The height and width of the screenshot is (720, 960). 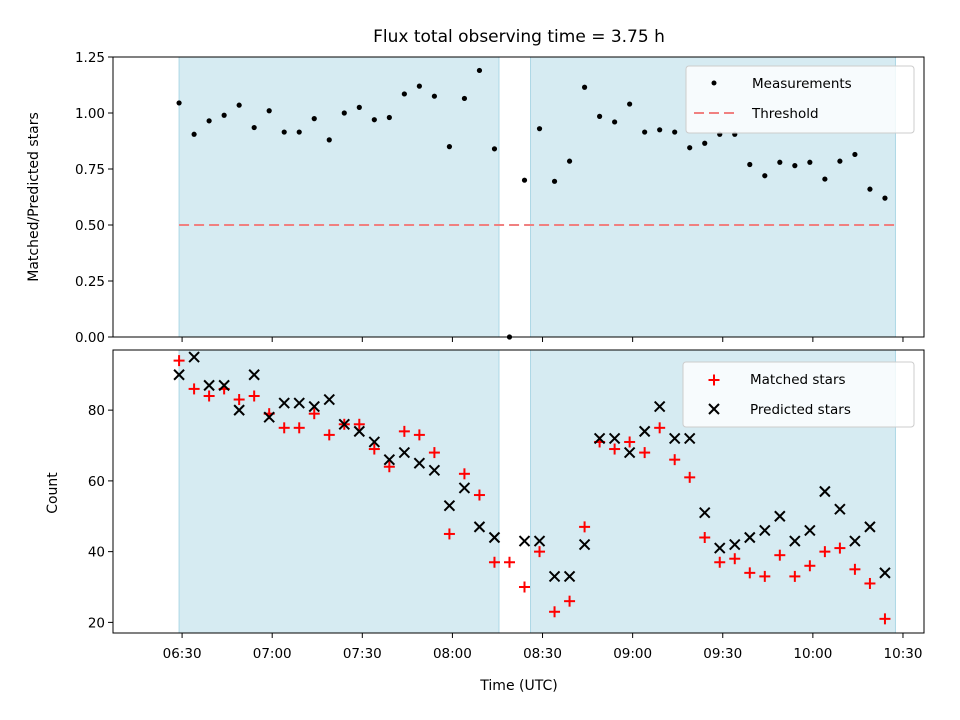 I want to click on x-tick-label: 07:30, so click(x=362, y=654).